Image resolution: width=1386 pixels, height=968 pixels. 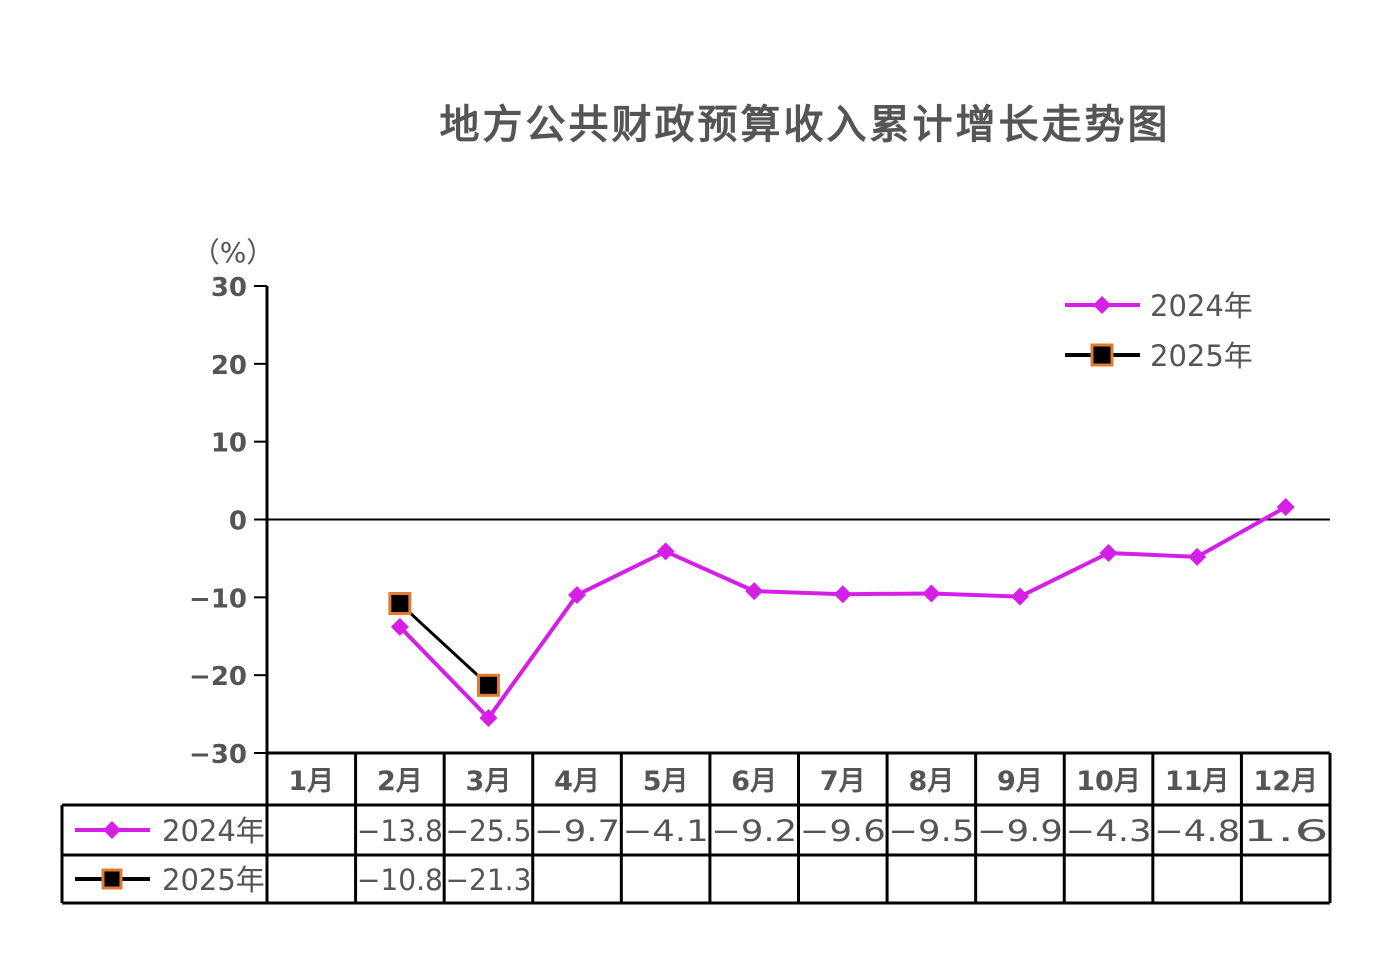 What do you see at coordinates (229, 288) in the screenshot?
I see `y-tick-label: 30` at bounding box center [229, 288].